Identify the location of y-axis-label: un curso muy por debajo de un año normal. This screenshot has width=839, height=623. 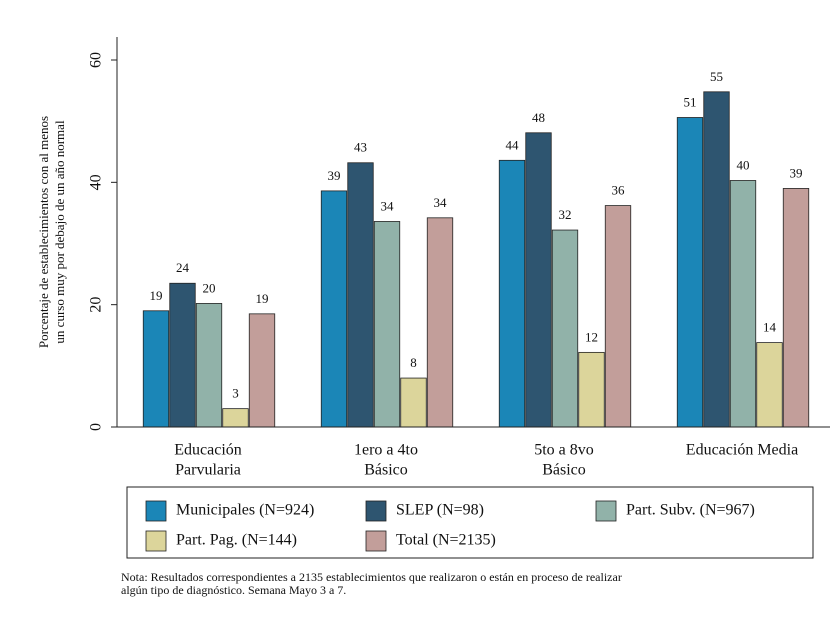
(59, 232).